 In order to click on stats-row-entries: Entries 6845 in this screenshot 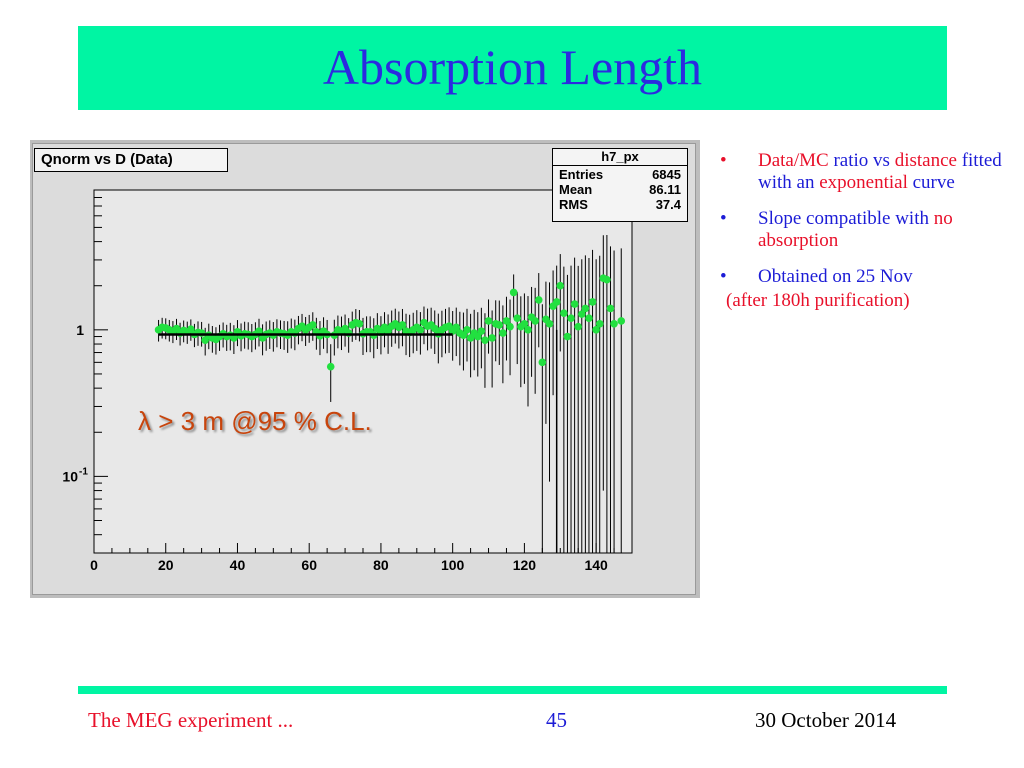, I will do `click(620, 175)`.